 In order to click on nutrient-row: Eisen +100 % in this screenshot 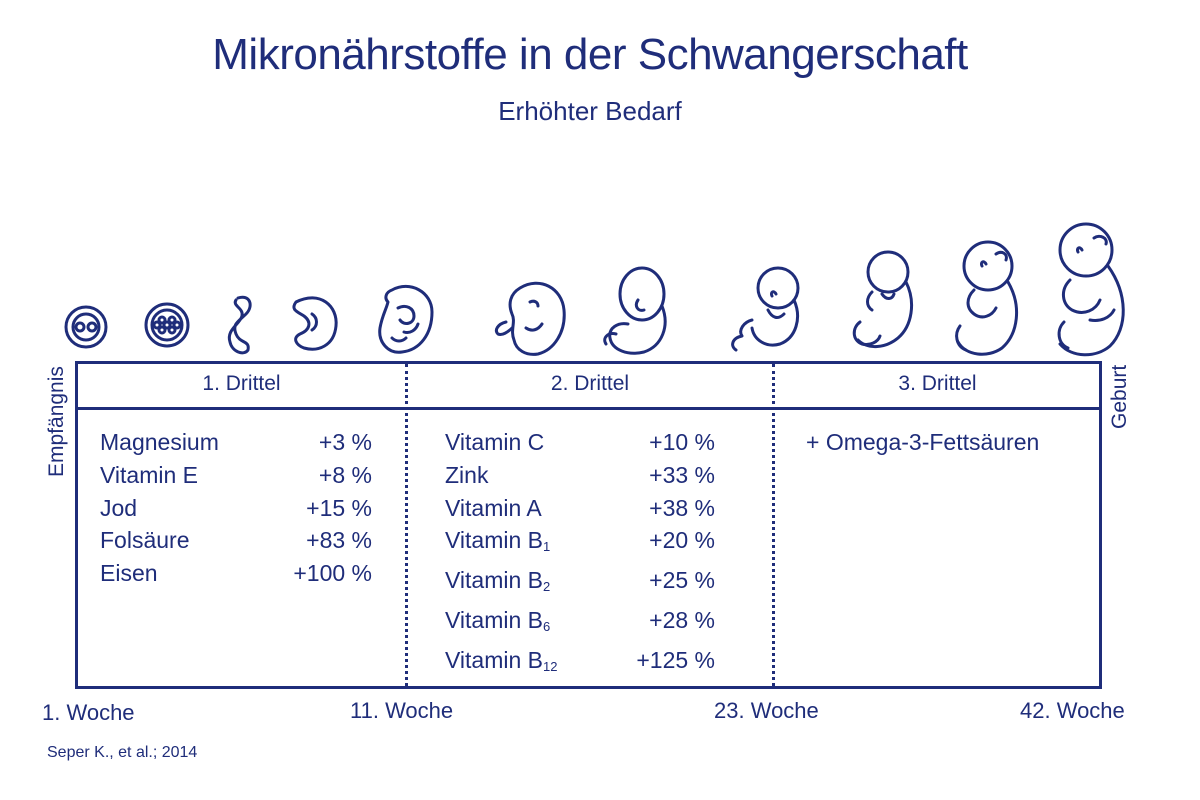, I will do `click(236, 573)`.